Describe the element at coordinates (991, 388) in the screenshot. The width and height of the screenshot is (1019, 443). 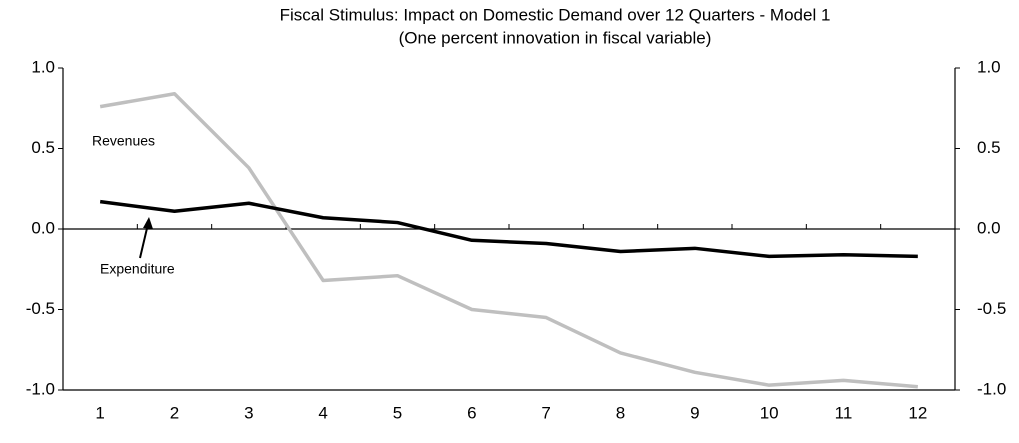
I see `y2-tick-label: -1.0` at that location.